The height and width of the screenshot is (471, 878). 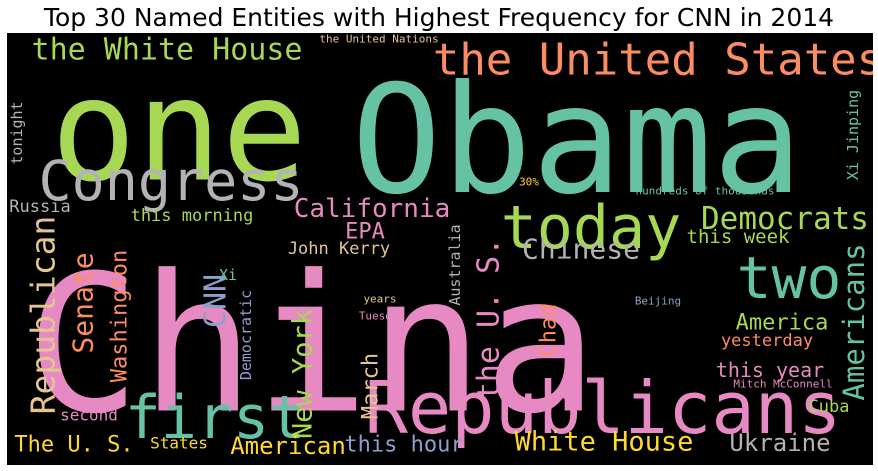 I want to click on word-white-house: White House, so click(x=604, y=442).